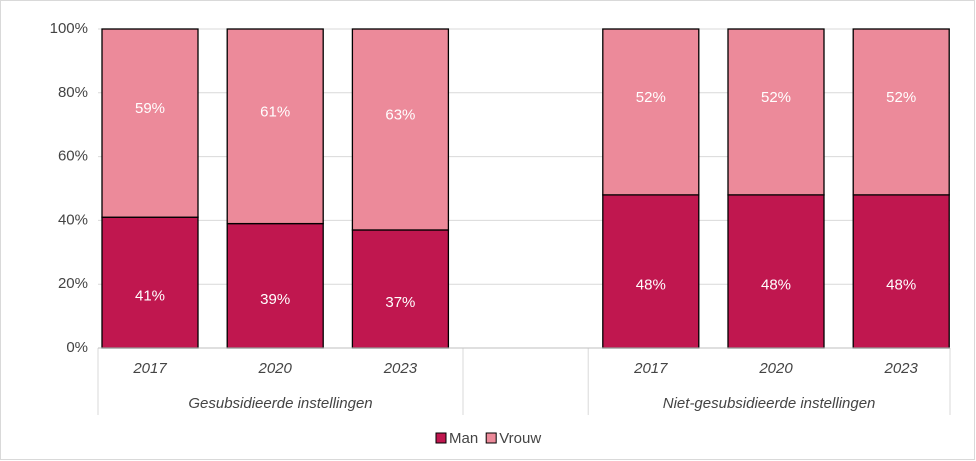 The width and height of the screenshot is (976, 461). Describe the element at coordinates (150, 296) in the screenshot. I see `data-label: 41%` at that location.